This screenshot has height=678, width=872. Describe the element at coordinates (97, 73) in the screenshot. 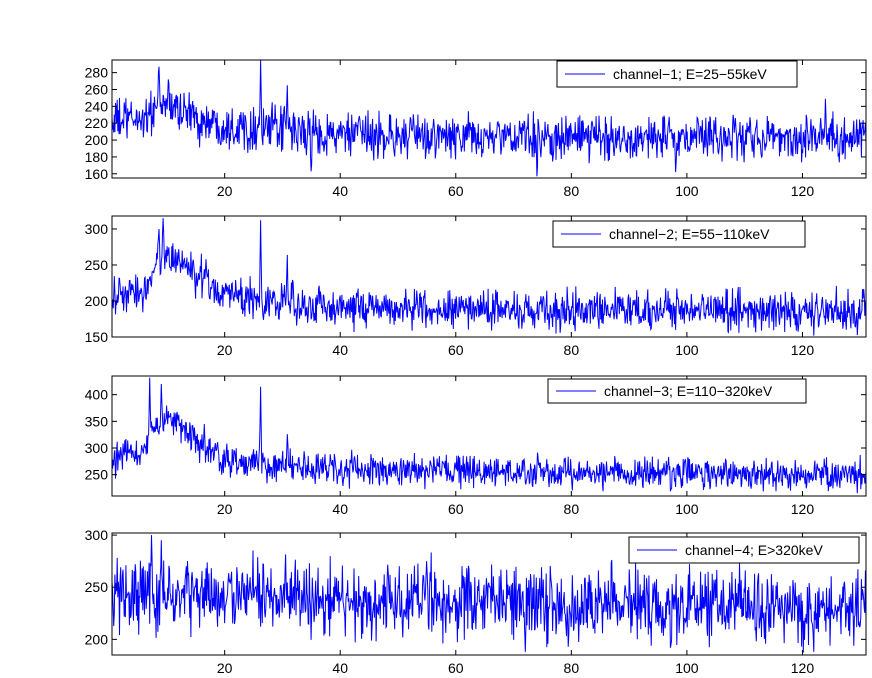

I see `y-tick-label: 280` at that location.